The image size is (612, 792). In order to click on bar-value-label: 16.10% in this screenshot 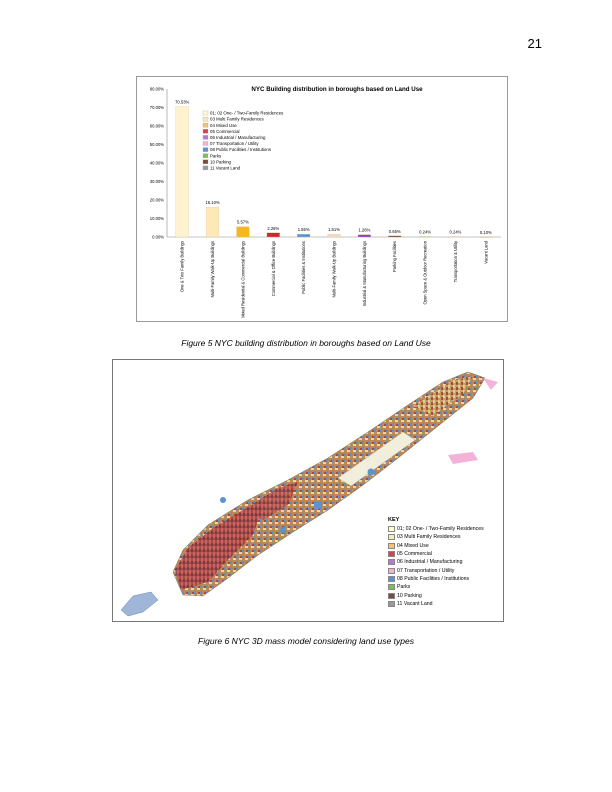, I will do `click(212, 202)`.